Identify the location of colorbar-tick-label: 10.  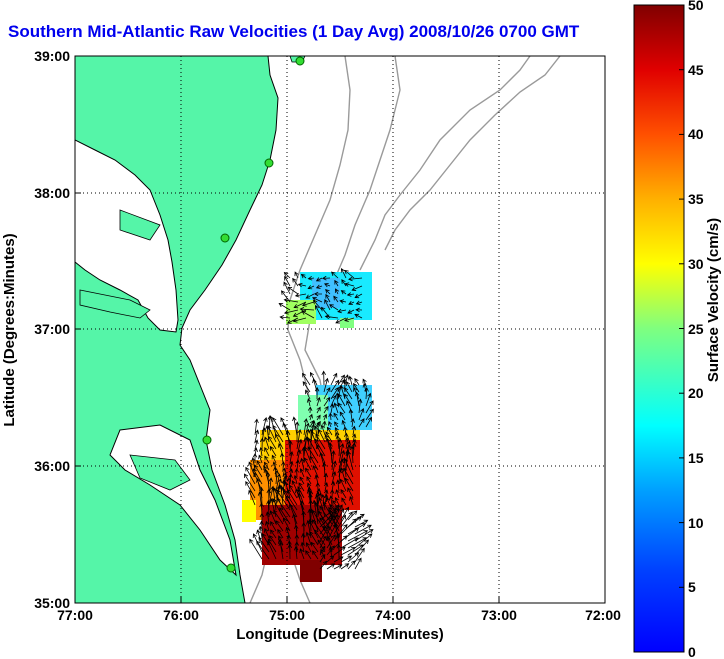
(696, 523).